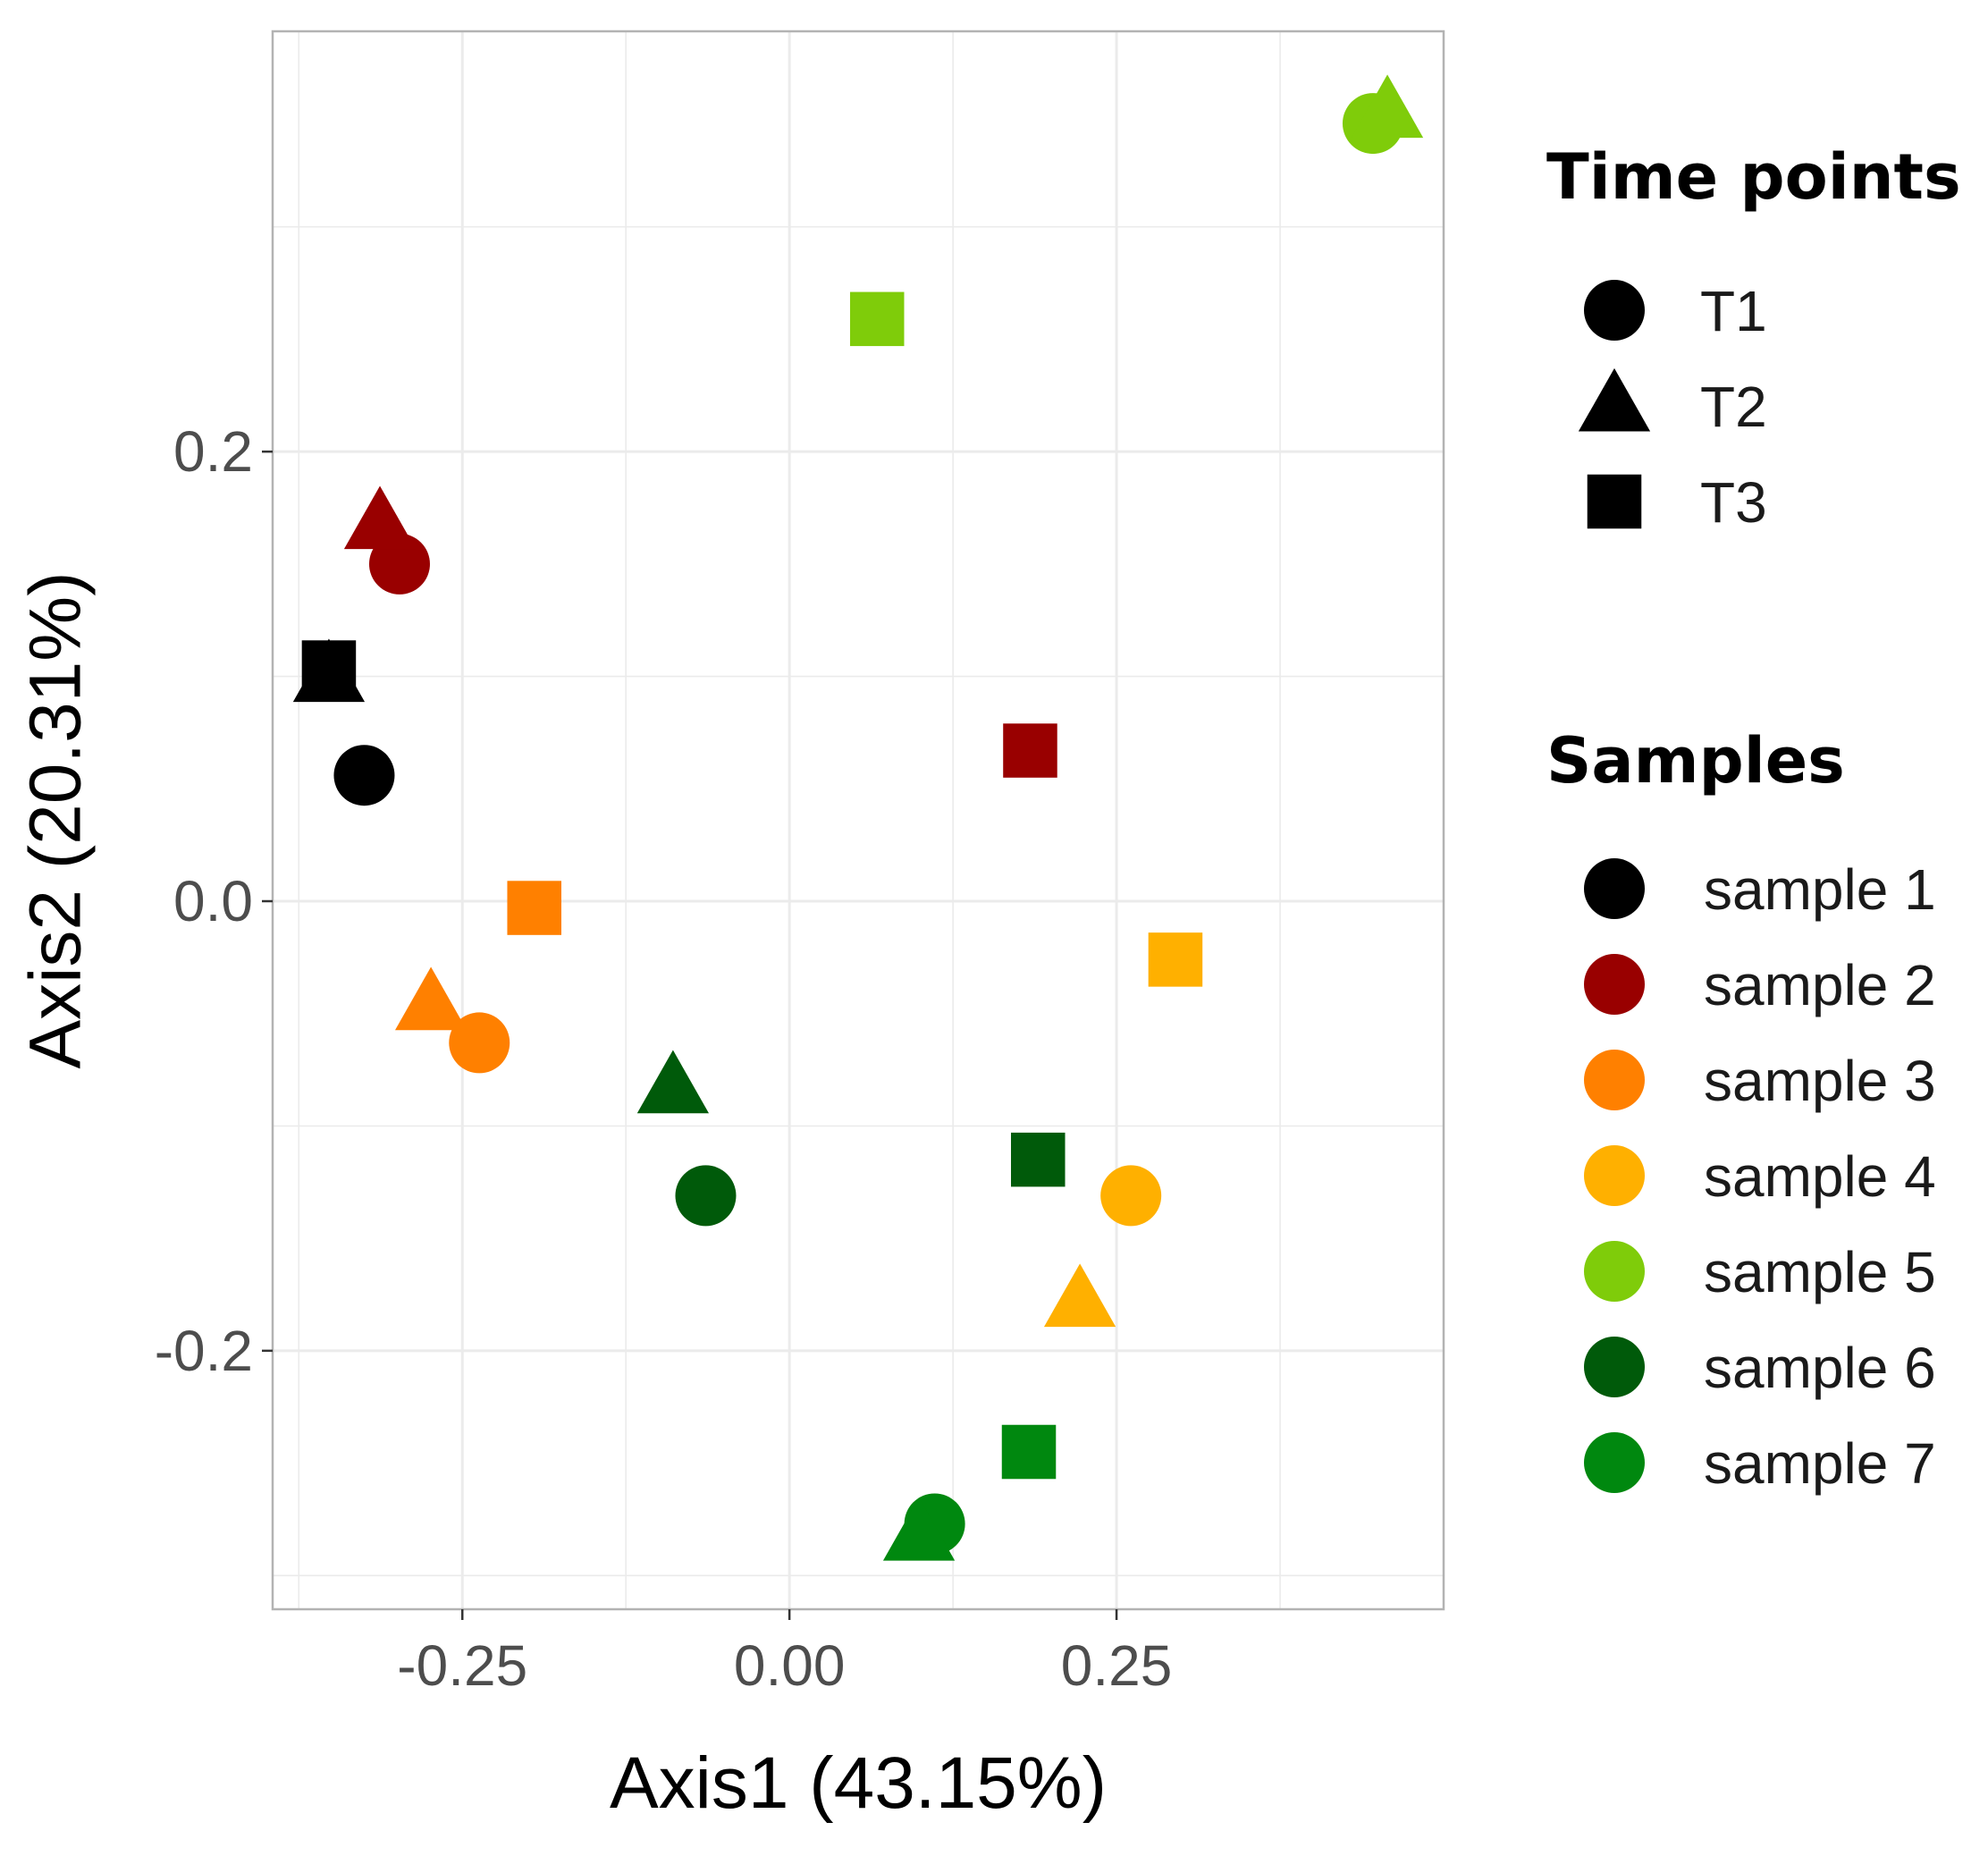 This screenshot has height=1856, width=1988. Describe the element at coordinates (790, 1665) in the screenshot. I see `x-tick-label: 0.00` at that location.